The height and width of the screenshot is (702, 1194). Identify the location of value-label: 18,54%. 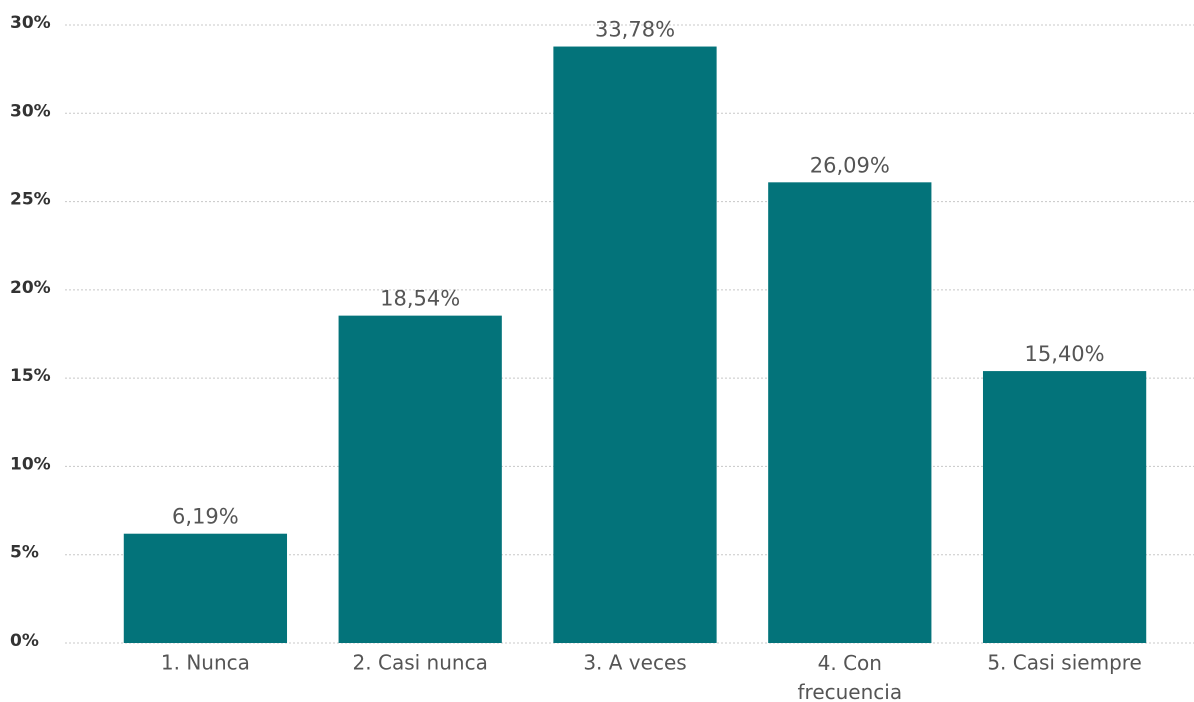
(420, 299).